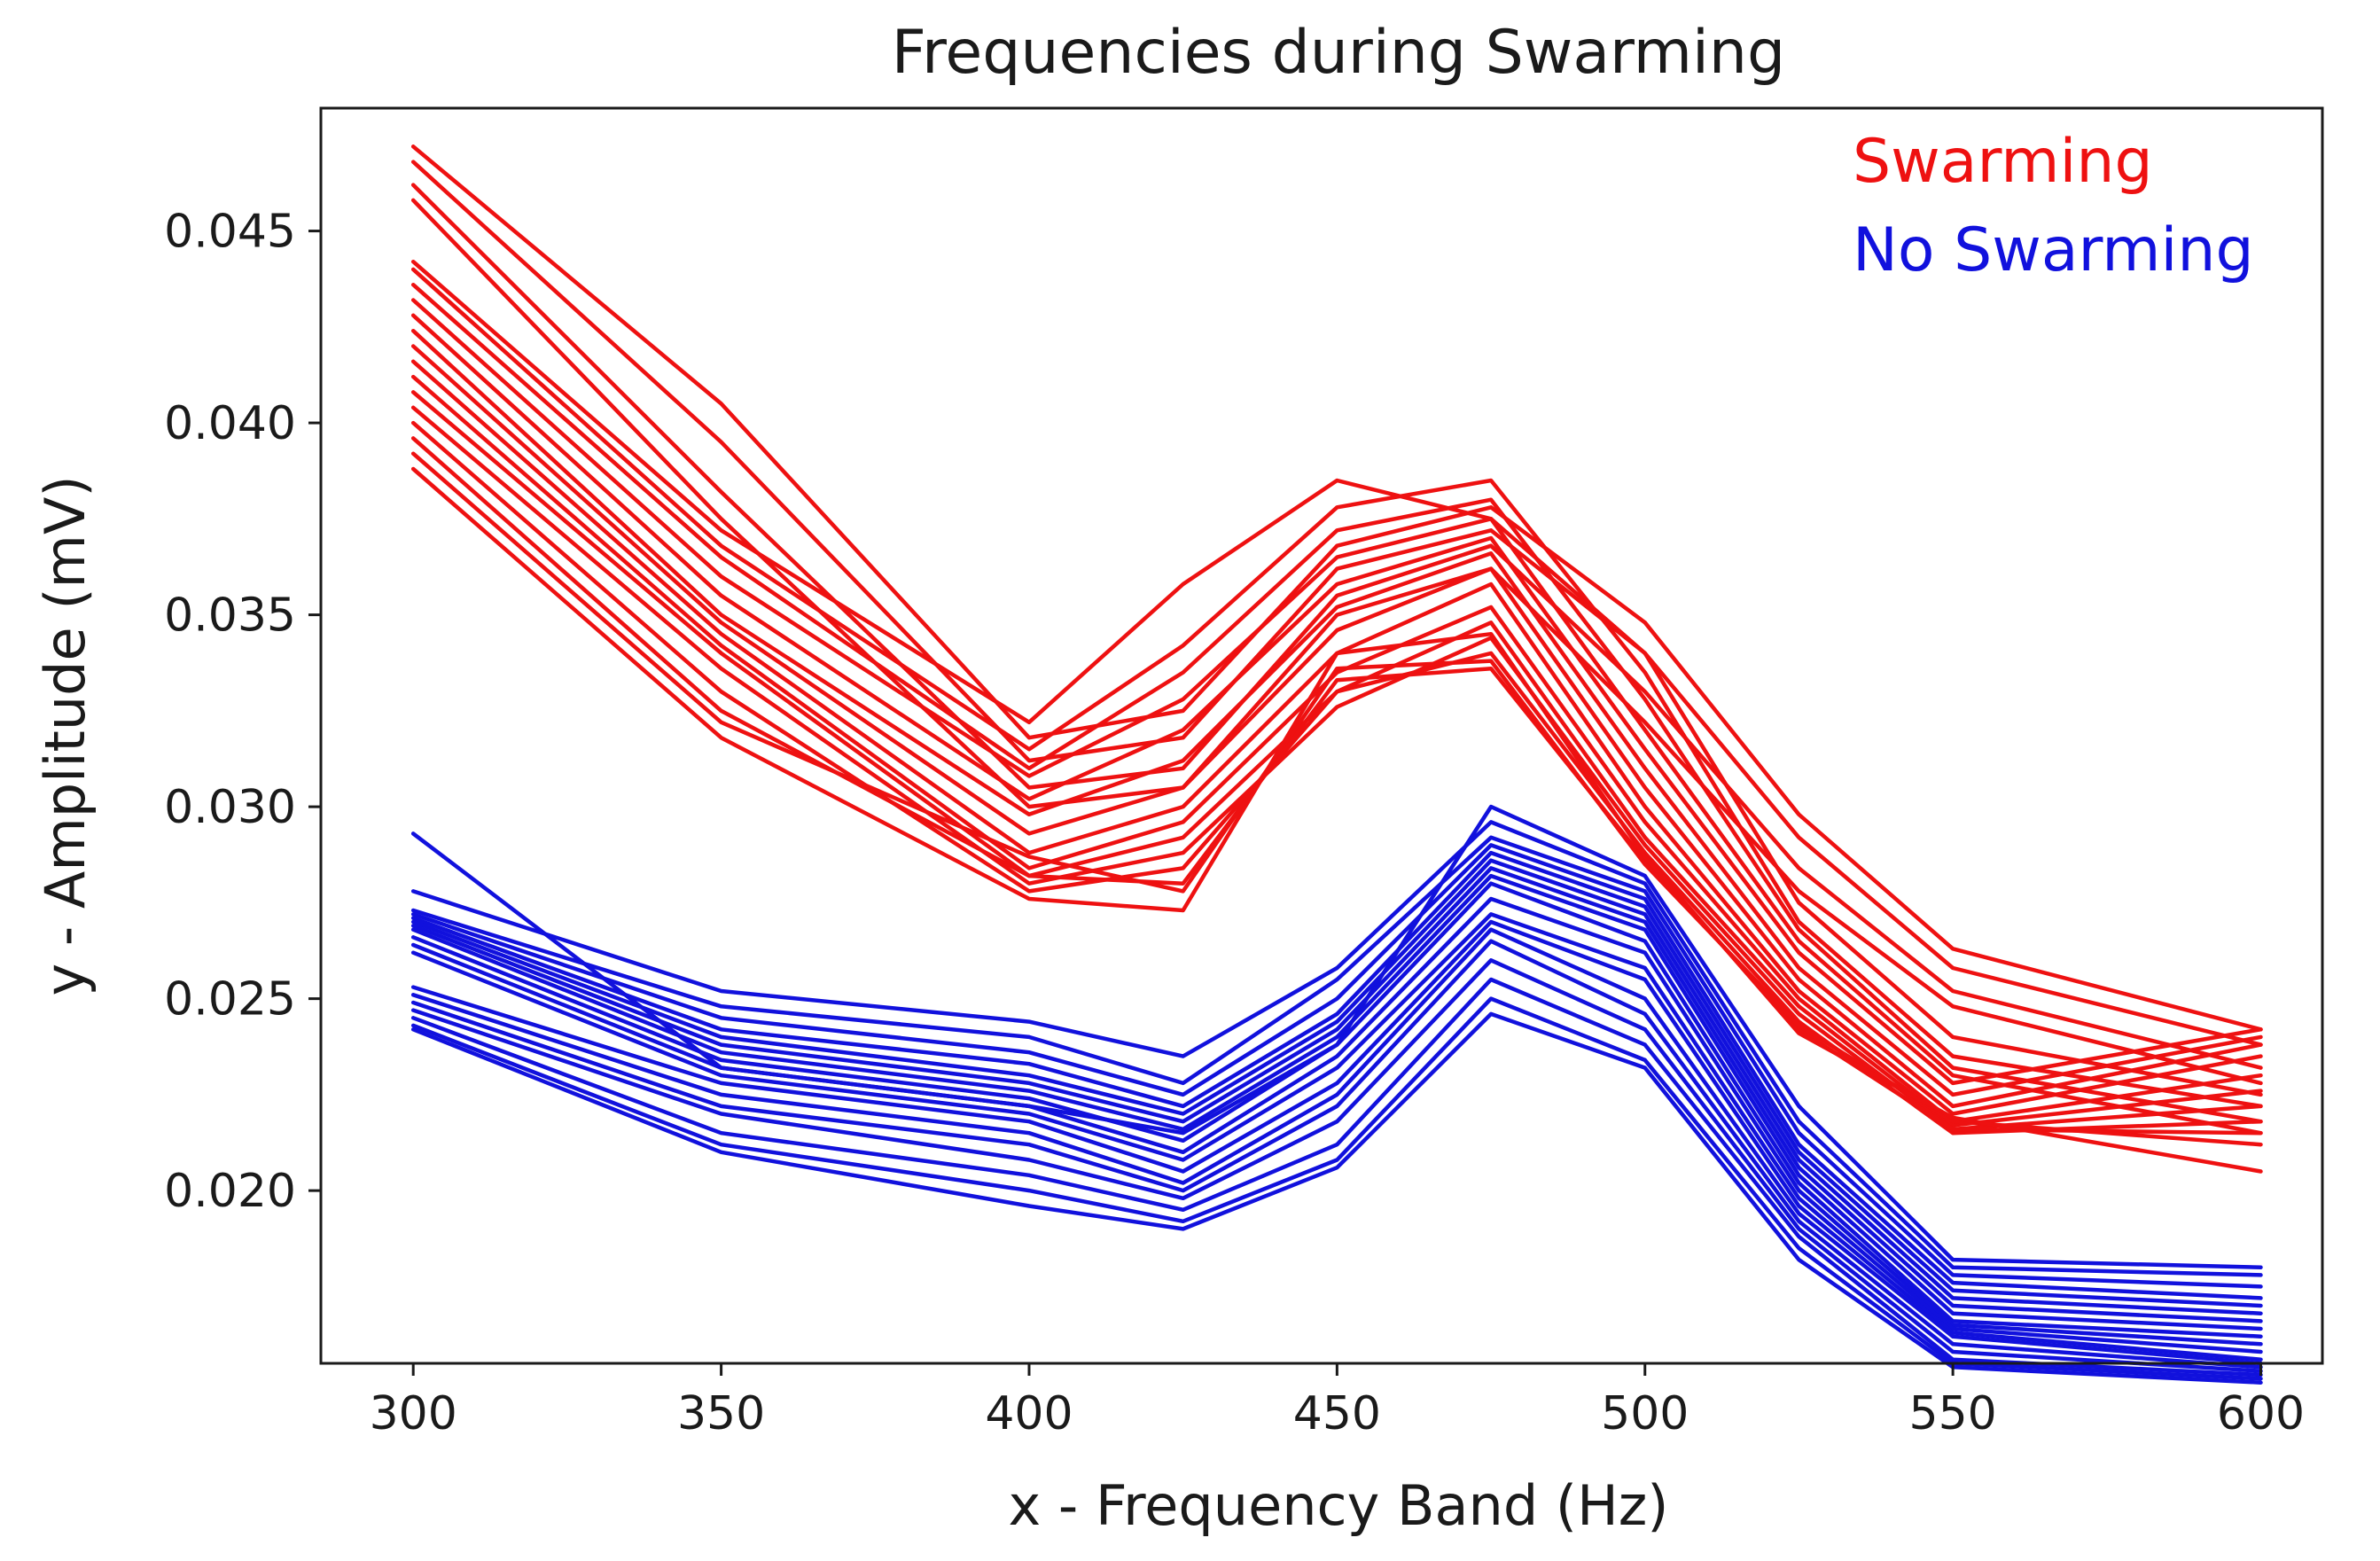 The image size is (2380, 1561). I want to click on y-tick-label: 0.040, so click(230, 424).